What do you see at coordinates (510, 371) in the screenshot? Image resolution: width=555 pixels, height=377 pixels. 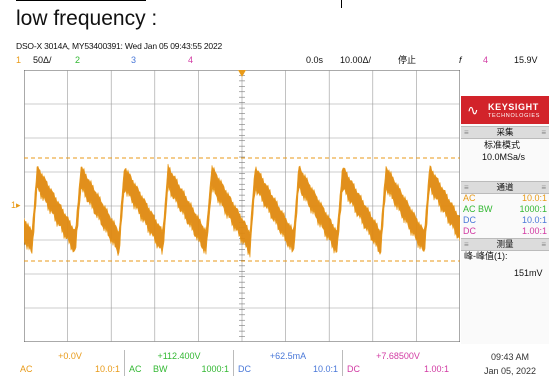 I see `clock-date: Jan 05, 2022` at bounding box center [510, 371].